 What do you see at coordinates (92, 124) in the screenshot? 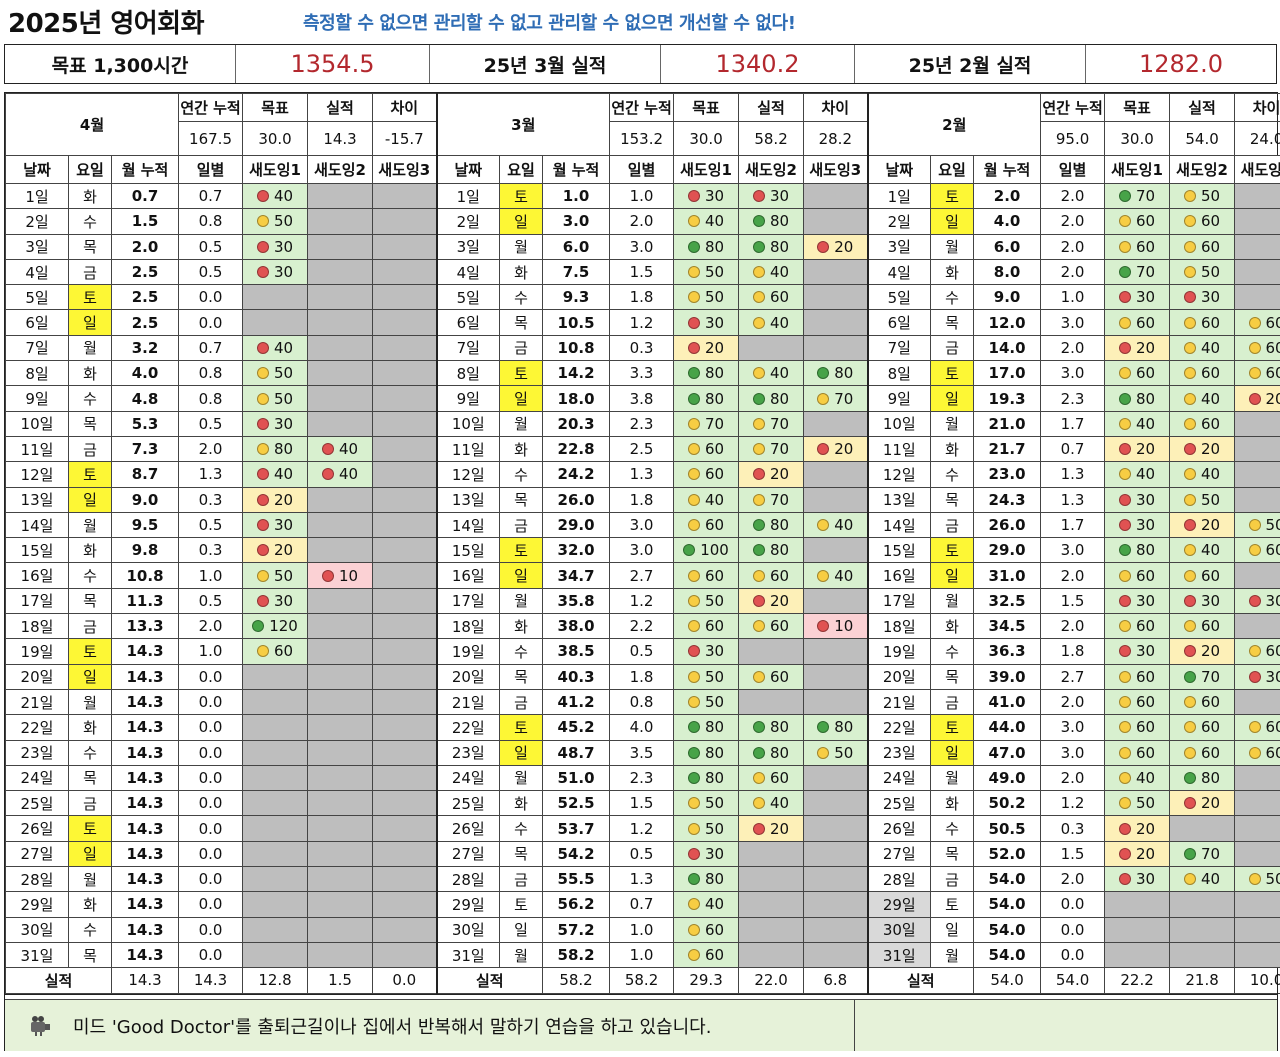
I see `month-title: 4월` at bounding box center [92, 124].